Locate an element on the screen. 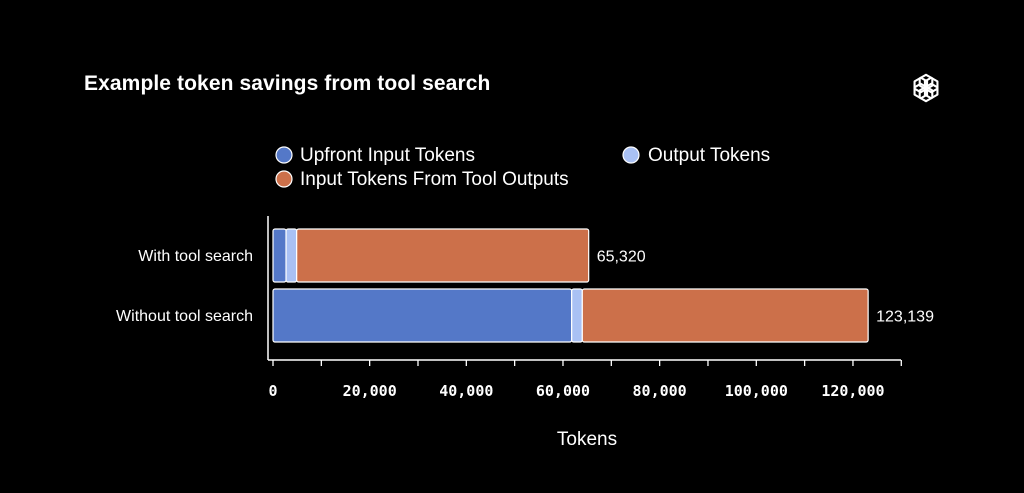 Image resolution: width=1024 pixels, height=493 pixels. x-axis-title: Tokens is located at coordinates (587, 439).